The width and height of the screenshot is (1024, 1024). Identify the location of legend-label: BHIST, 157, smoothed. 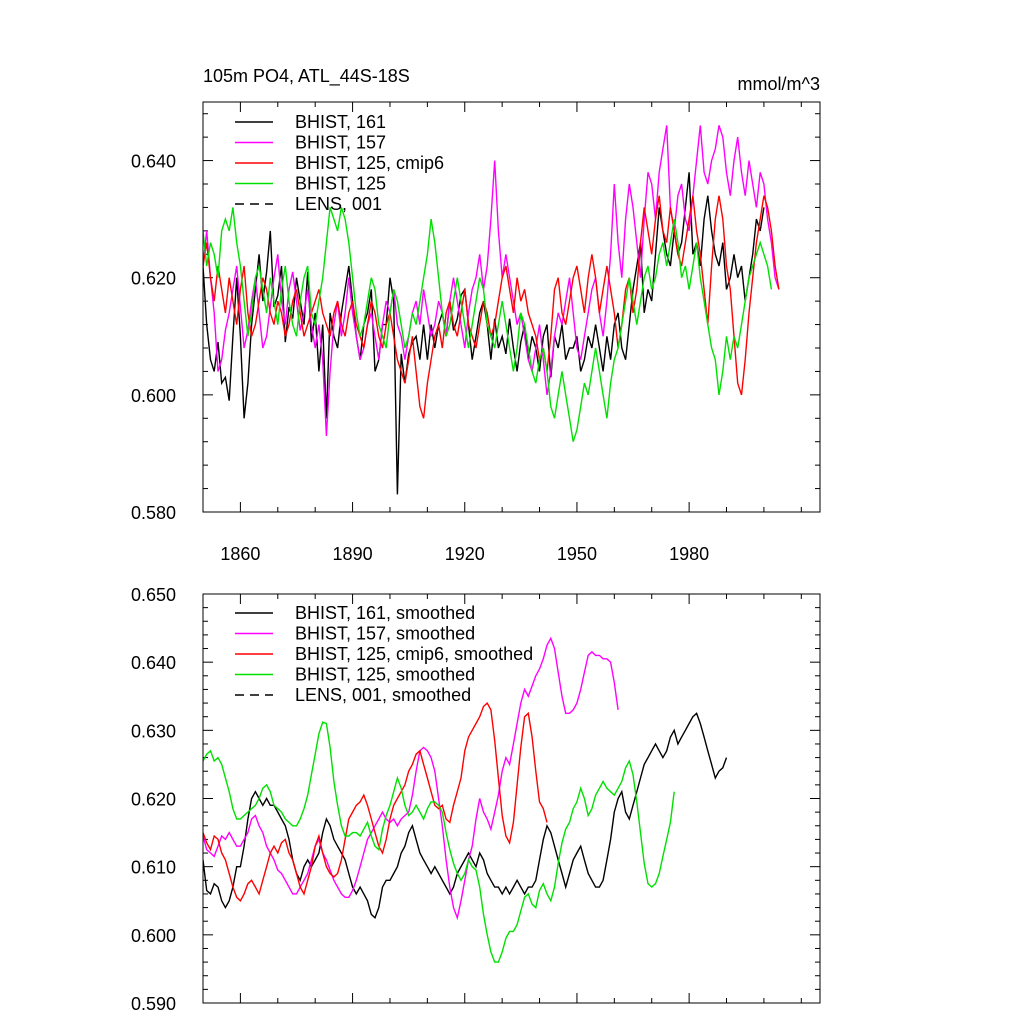
(385, 634).